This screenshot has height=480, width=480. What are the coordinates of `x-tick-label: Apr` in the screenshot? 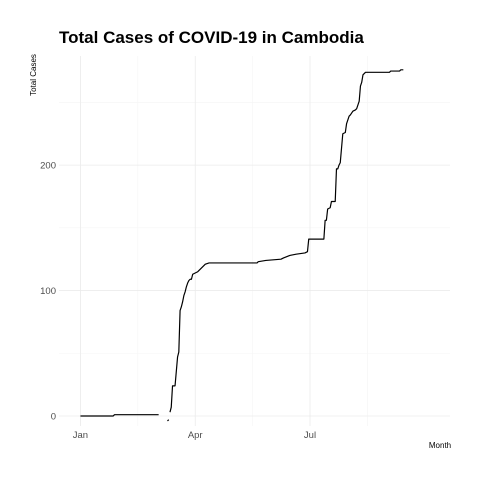 It's located at (195, 435).